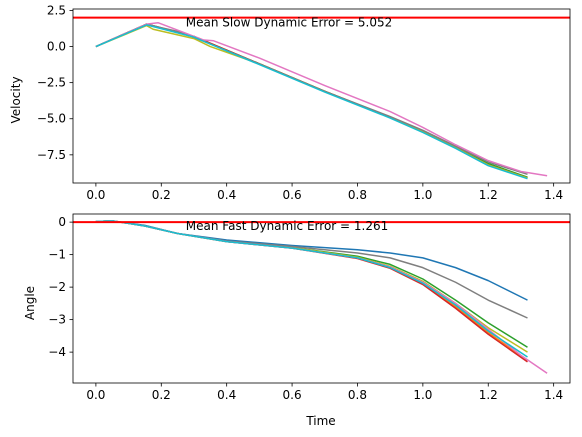 The height and width of the screenshot is (437, 582). Describe the element at coordinates (51, 155) in the screenshot. I see `velocity-ytick-label: −7.5` at that location.